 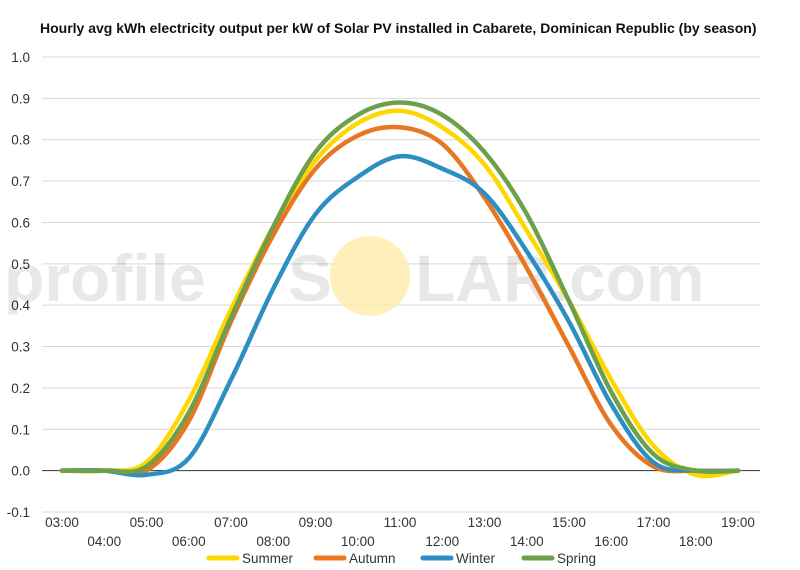 What do you see at coordinates (476, 558) in the screenshot?
I see `legend-label: Winter` at bounding box center [476, 558].